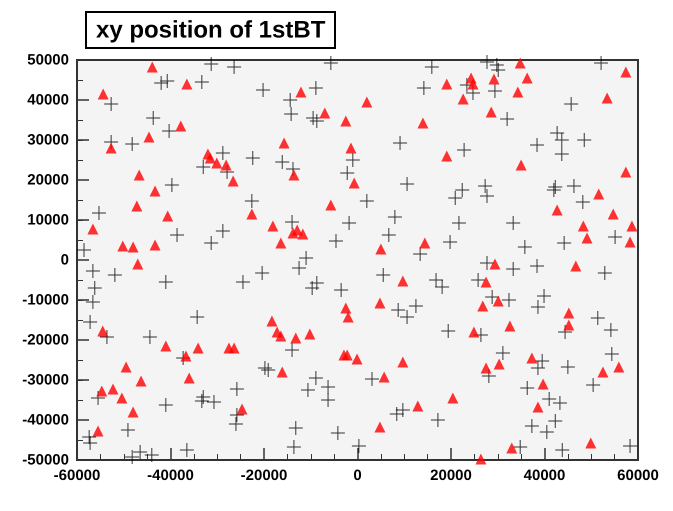 The height and width of the screenshot is (511, 673). I want to click on chart-title: xy position of 1stBT, so click(211, 30).